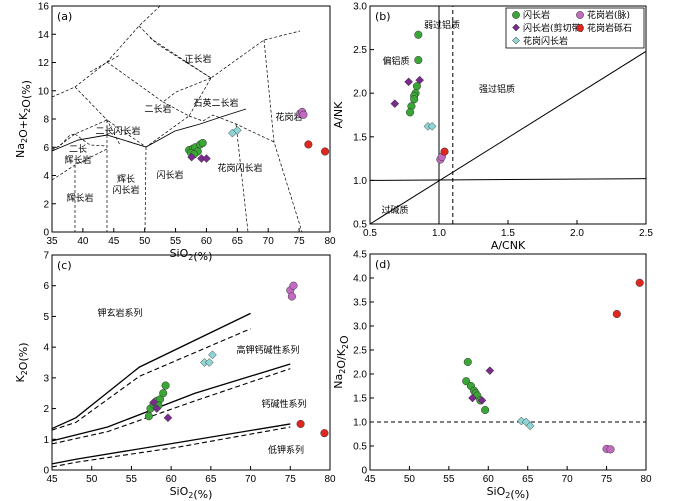  Describe the element at coordinates (609, 28) in the screenshot. I see `legend-label: 花岗岩砾石` at that location.